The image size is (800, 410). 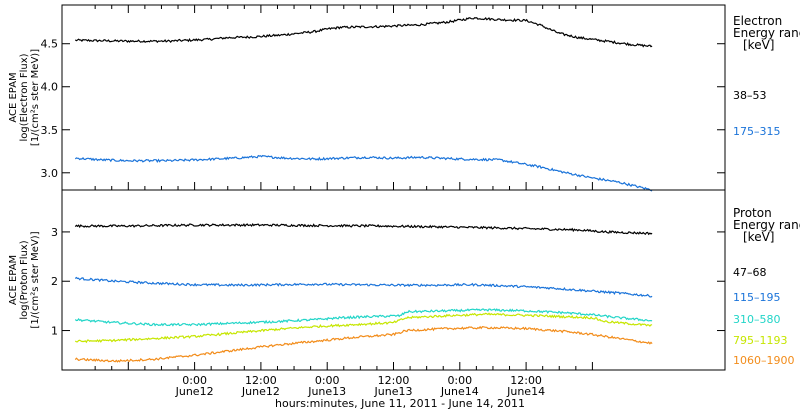 What do you see at coordinates (50, 173) in the screenshot?
I see `electron-ytick-label: 3.0` at bounding box center [50, 173].